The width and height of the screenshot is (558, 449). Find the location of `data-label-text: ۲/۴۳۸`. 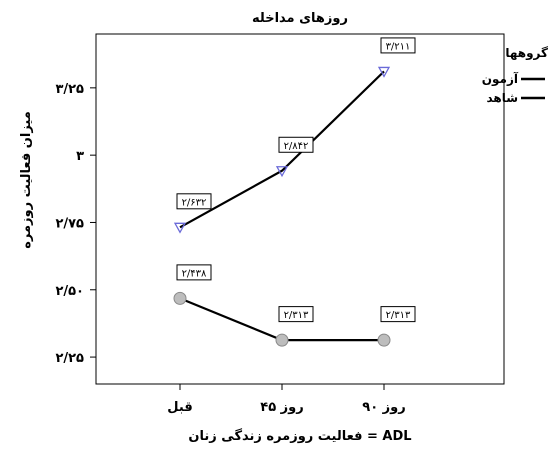

data-label-text: ۲/۴۳۸ is located at coordinates (194, 273).